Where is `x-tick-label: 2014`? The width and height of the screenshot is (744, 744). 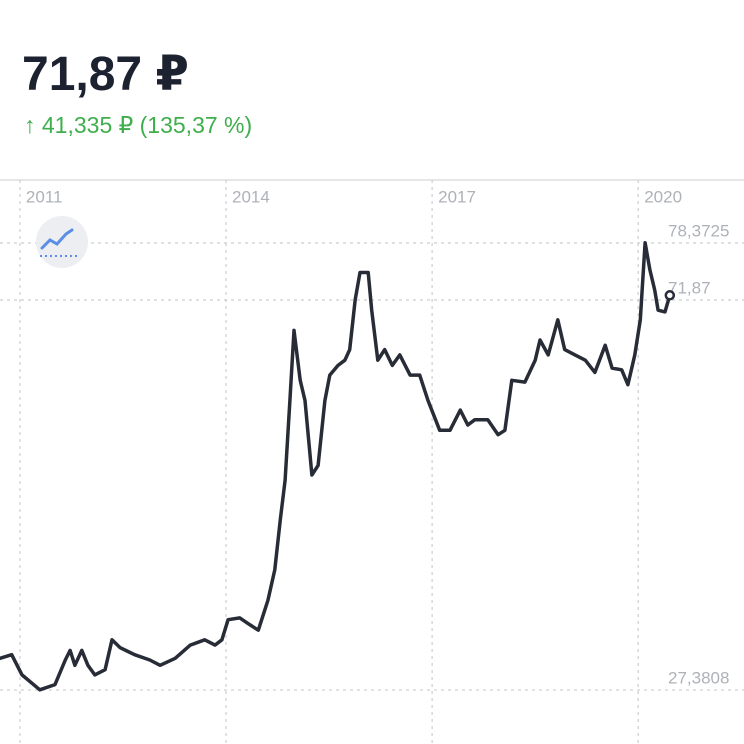
x-tick-label: 2014 is located at coordinates (251, 196).